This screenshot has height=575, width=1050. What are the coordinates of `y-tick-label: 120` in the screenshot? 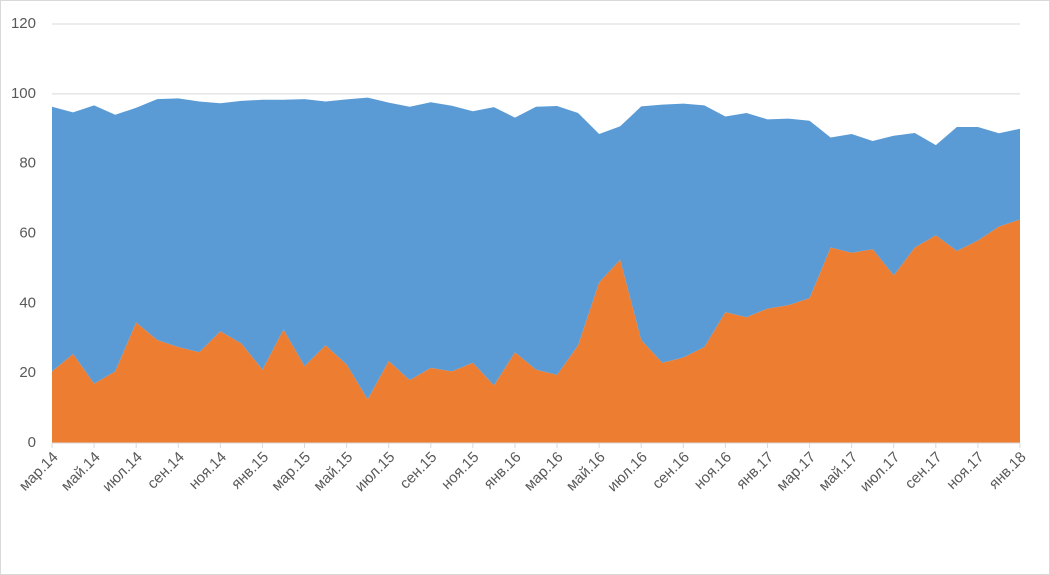 It's located at (23, 23).